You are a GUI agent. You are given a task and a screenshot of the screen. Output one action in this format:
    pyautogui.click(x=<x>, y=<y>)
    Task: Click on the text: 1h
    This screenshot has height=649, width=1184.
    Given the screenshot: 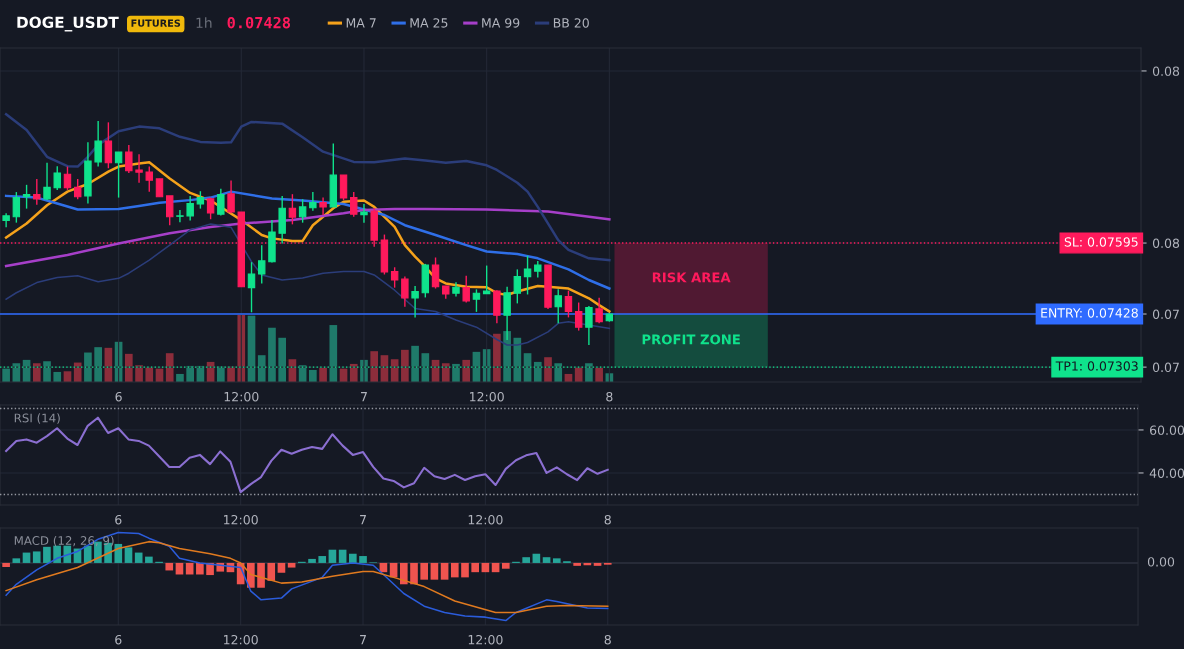 What is the action you would take?
    pyautogui.click(x=204, y=22)
    